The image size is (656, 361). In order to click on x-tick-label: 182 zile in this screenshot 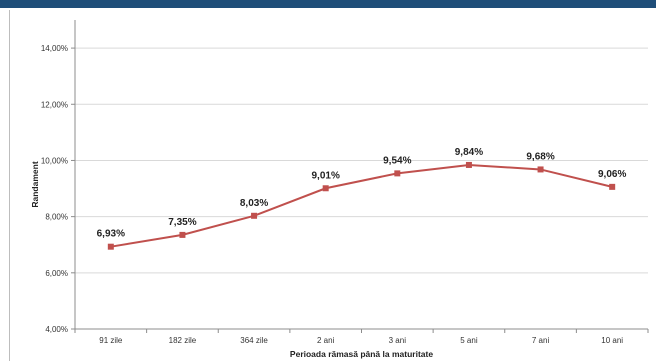, I will do `click(183, 340)`.